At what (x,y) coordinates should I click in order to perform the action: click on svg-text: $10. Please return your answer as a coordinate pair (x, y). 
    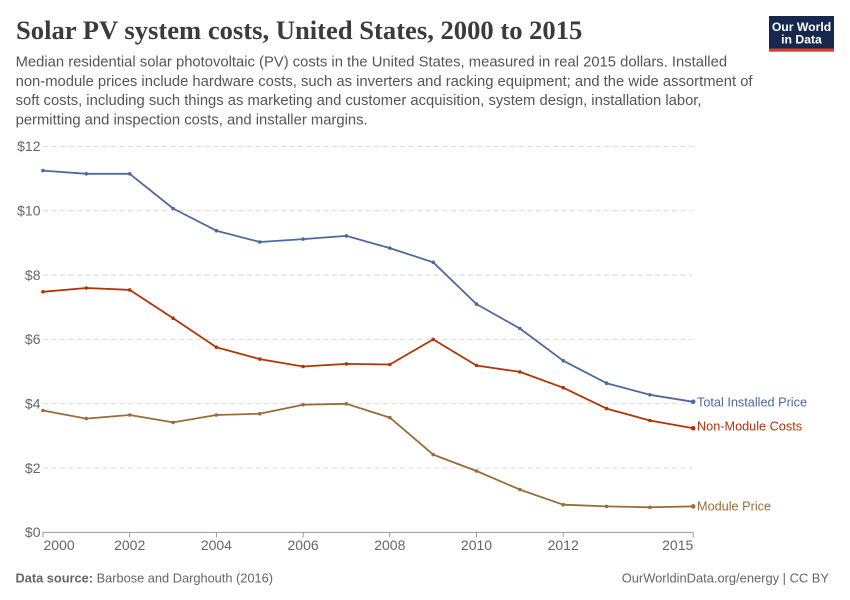
    Looking at the image, I should click on (29, 211).